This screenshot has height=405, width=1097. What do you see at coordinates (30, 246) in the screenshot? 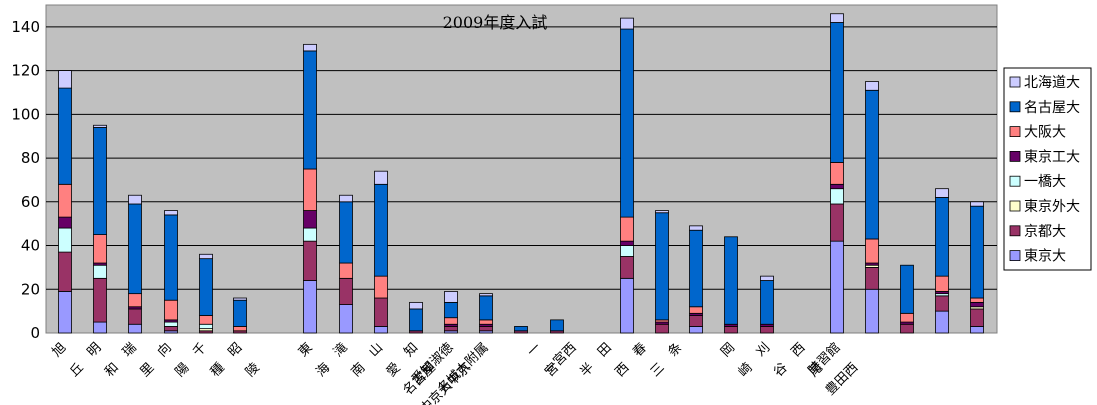
I see `y-tick-label: 40` at bounding box center [30, 246].